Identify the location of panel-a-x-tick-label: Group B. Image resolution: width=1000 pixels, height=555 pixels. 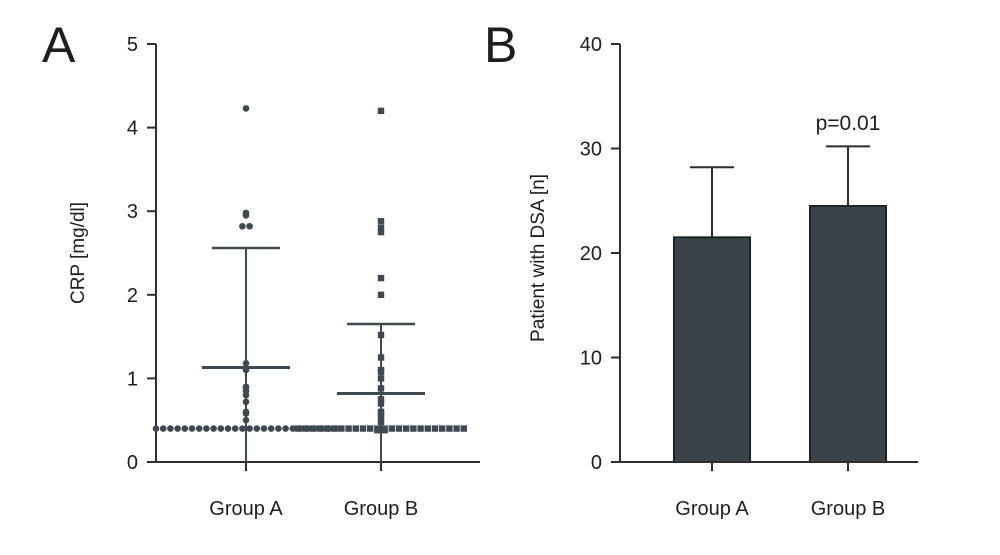
(381, 509).